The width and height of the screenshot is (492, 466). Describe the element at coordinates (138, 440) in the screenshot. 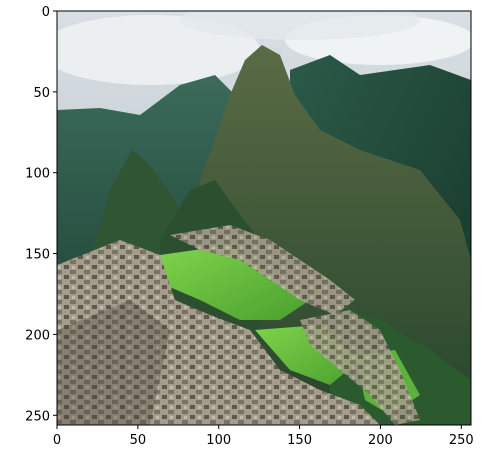

I see `x-tick-label: 50` at that location.